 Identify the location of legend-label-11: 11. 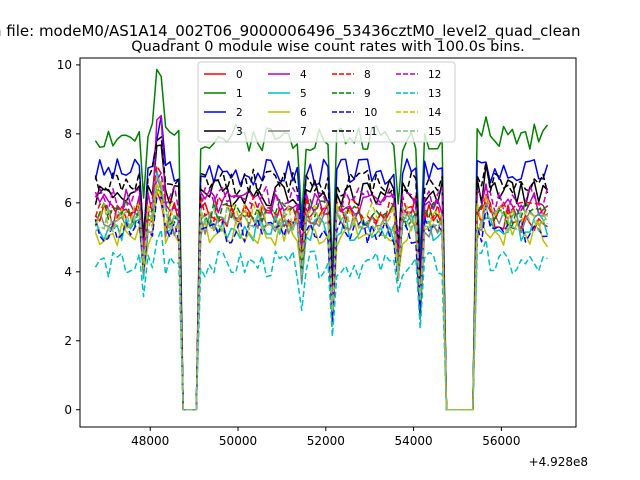
(370, 132).